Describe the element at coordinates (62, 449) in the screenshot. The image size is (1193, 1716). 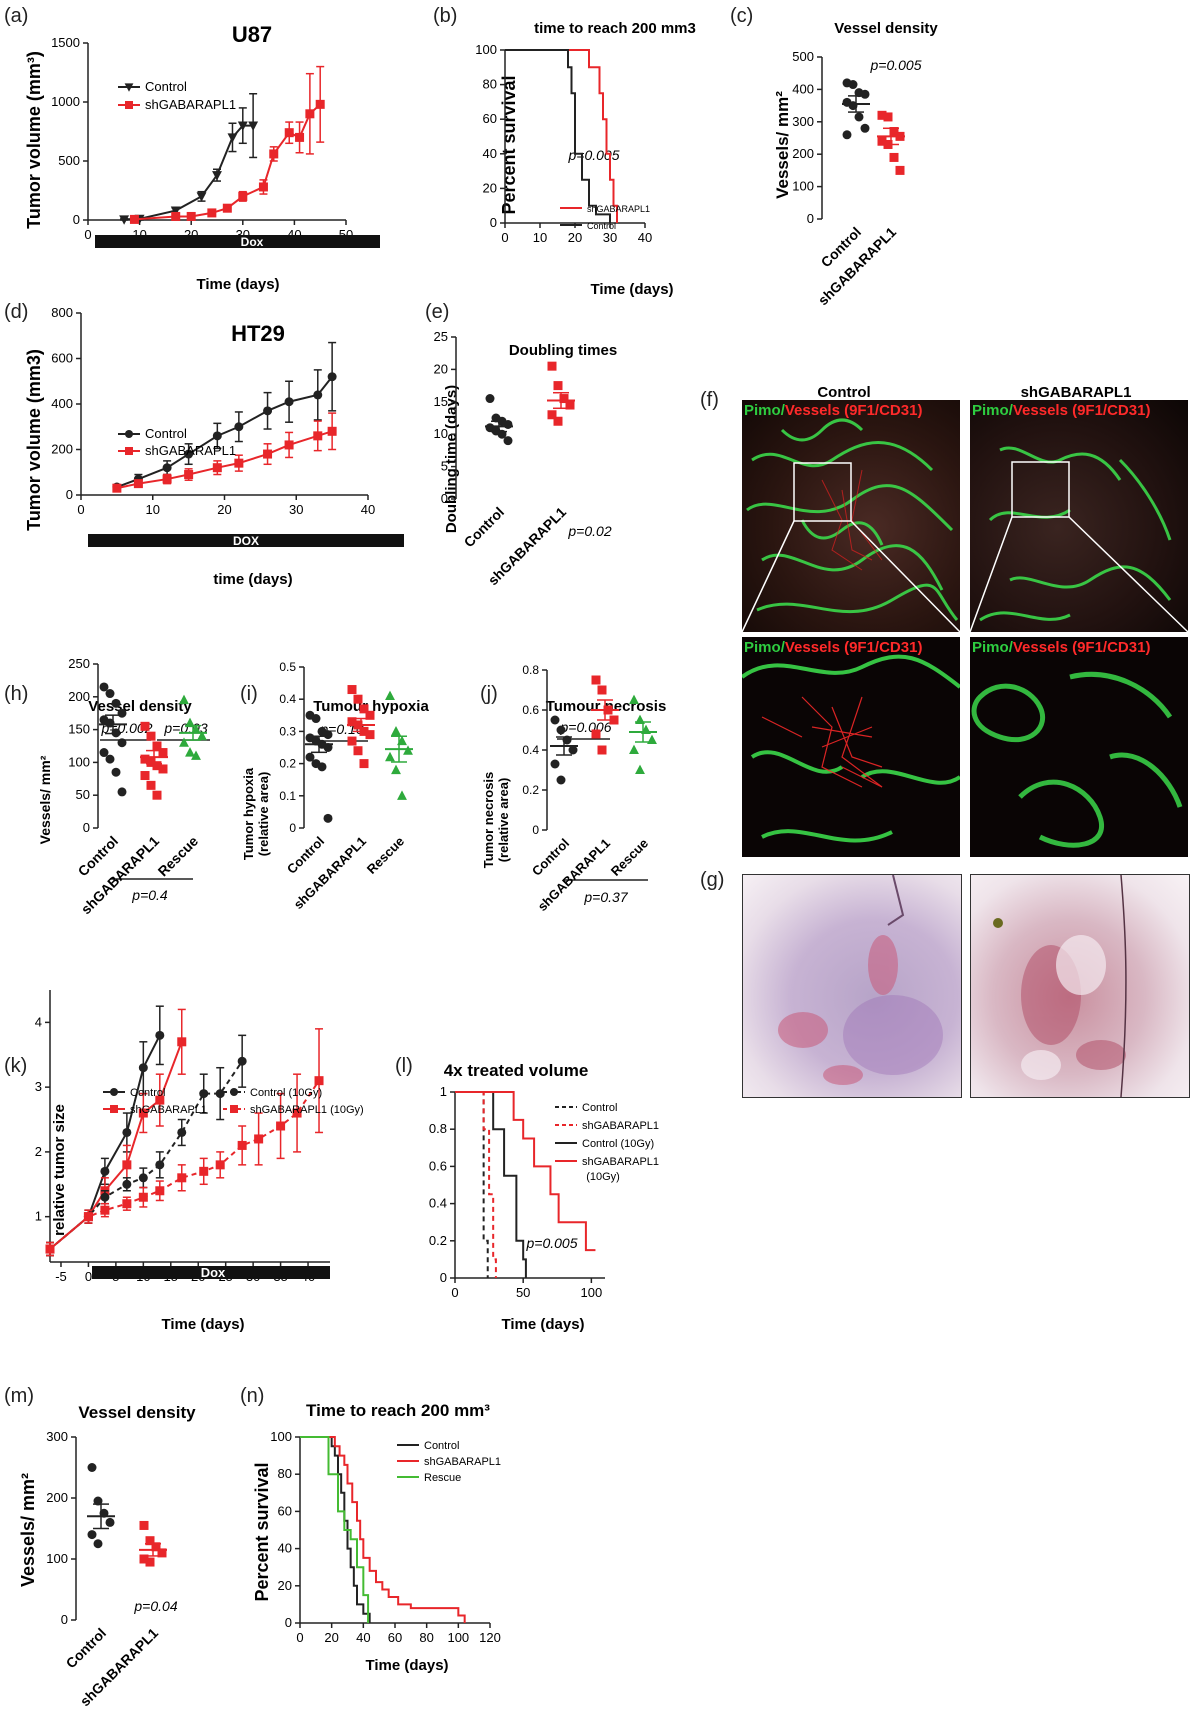
I see `d-y-tick-label: 200` at that location.